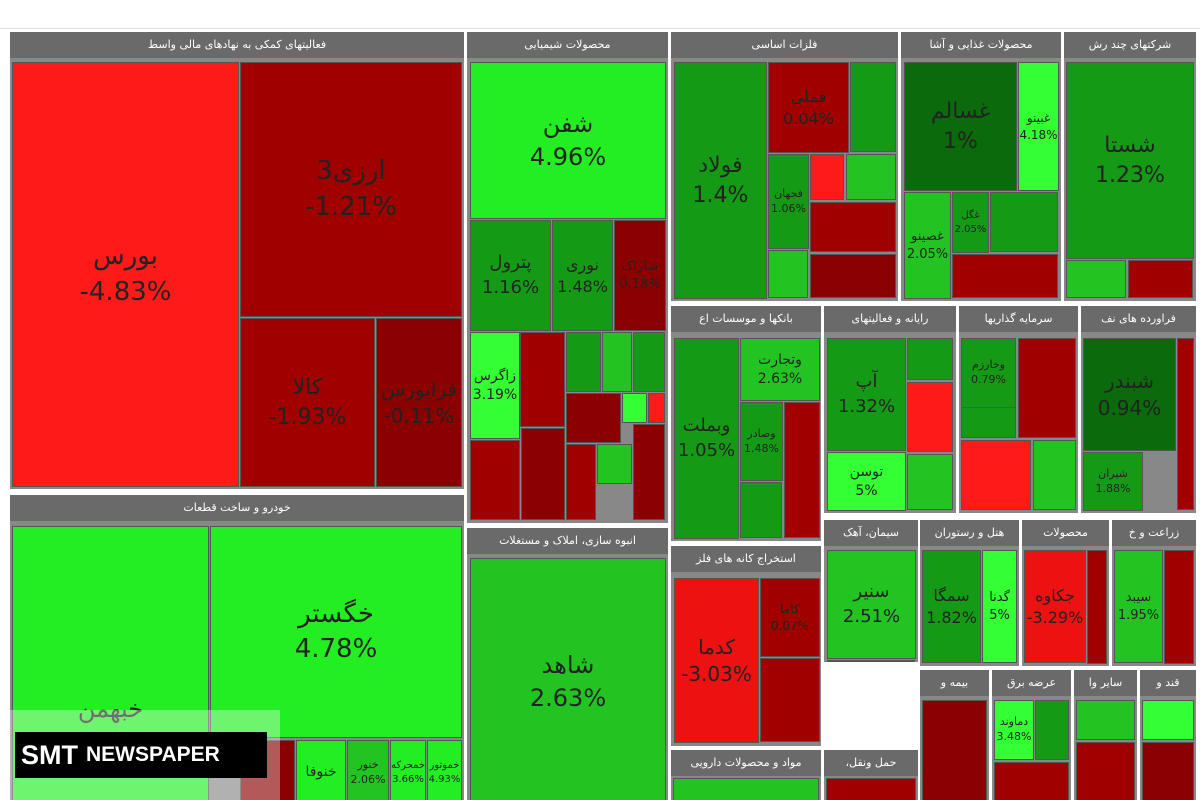 The height and width of the screenshot is (800, 1200). I want to click on tile: ارزی3 -1.21%, so click(351, 189).